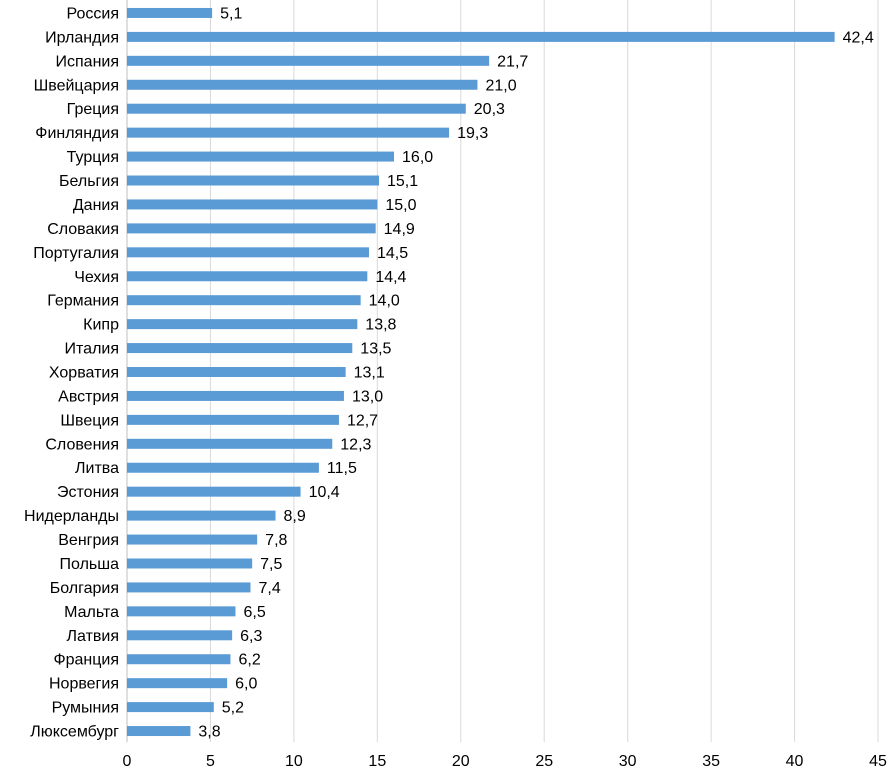 Image resolution: width=890 pixels, height=769 pixels. Describe the element at coordinates (76, 253) in the screenshot. I see `category-label: Португалия` at that location.